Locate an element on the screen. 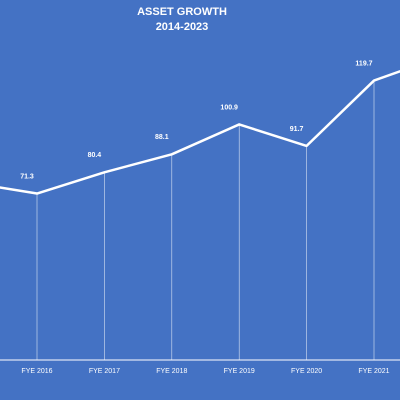 This screenshot has width=400, height=400. data-label: 100.9 is located at coordinates (229, 107).